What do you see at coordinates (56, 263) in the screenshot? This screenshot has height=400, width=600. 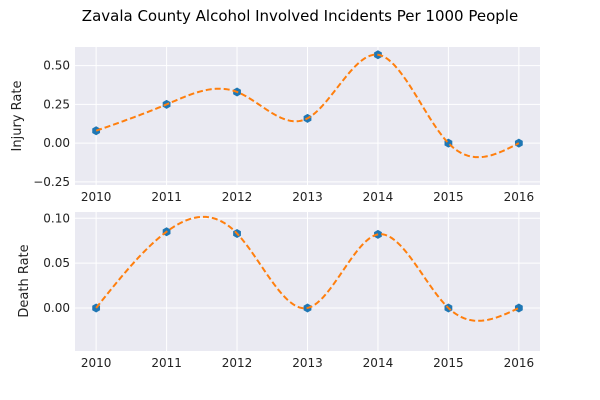 I see `y-tick-label: 0.05` at bounding box center [56, 263].